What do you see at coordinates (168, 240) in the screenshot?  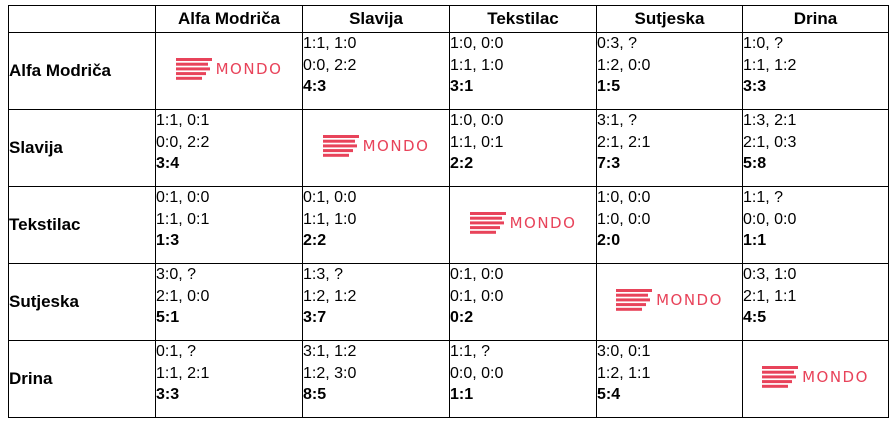 I see `aggregate-result: 1:3` at bounding box center [168, 240].